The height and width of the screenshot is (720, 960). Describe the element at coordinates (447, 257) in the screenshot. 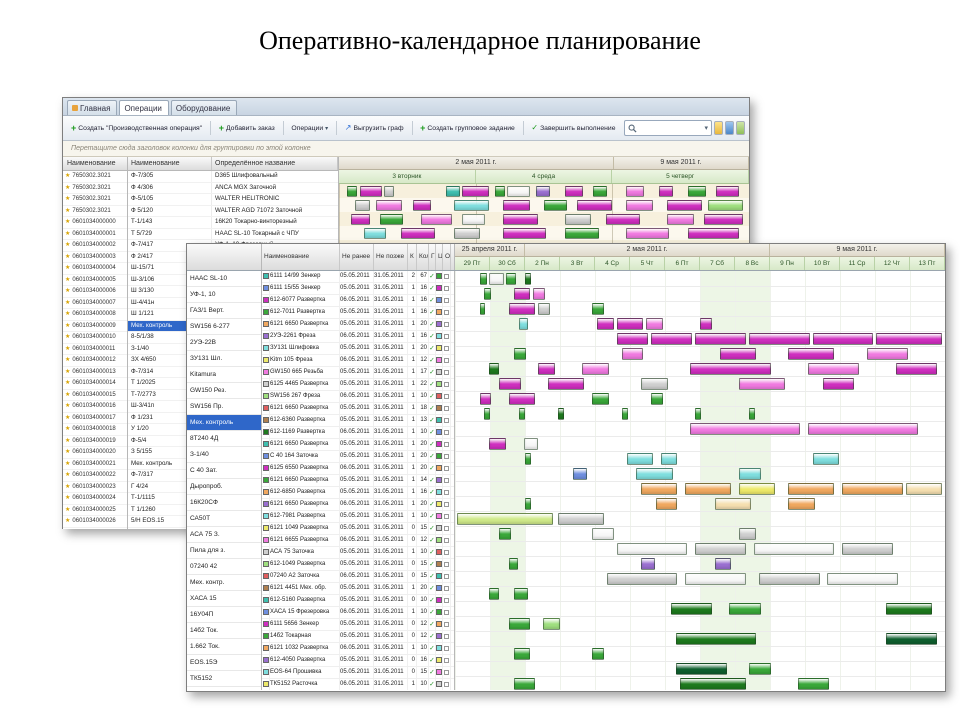

I see `table-col-header: О` at that location.